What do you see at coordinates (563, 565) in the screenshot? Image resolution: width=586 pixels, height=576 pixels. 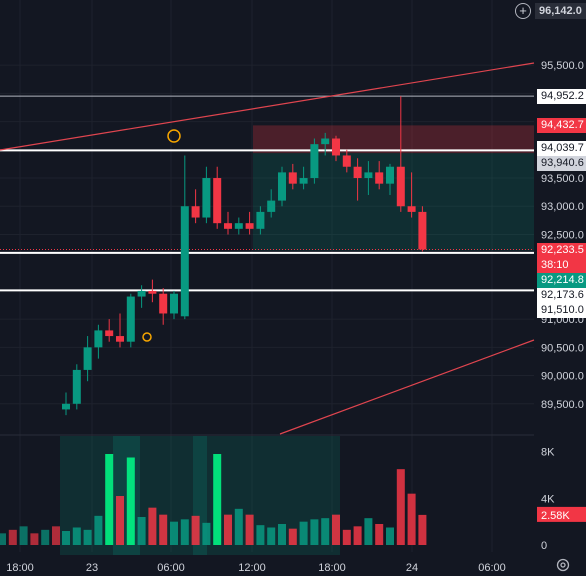 I see `gear-icon` at bounding box center [563, 565].